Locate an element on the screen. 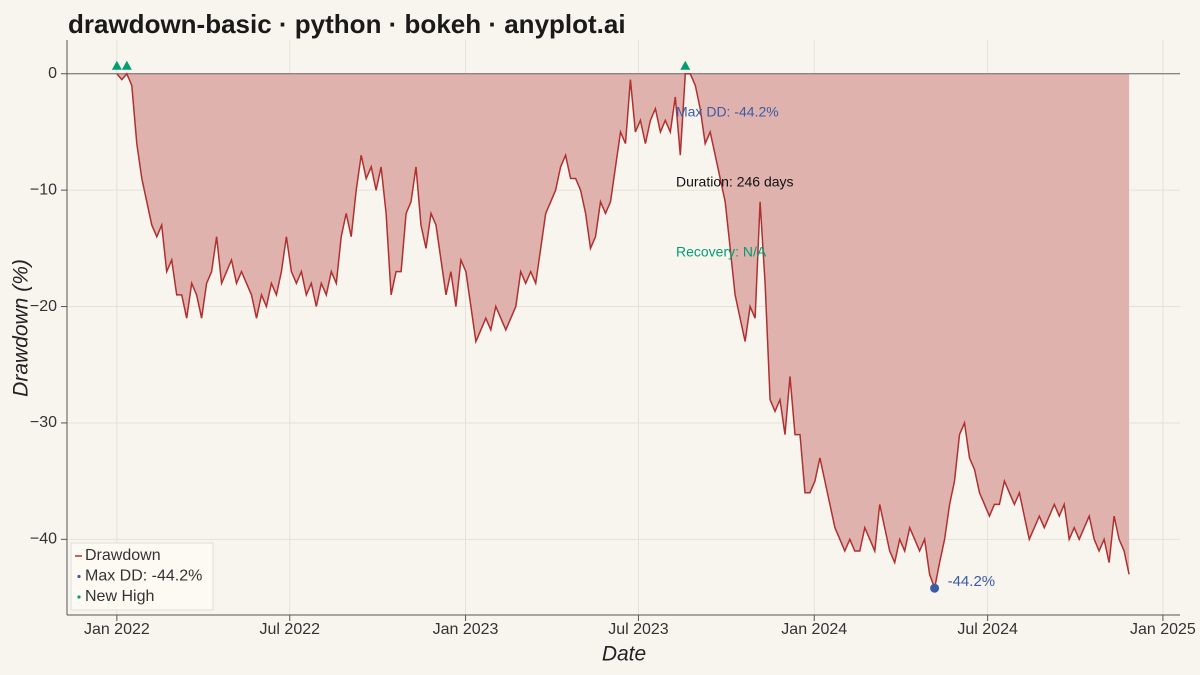 This screenshot has width=1200, height=675. y-tick-label: −10 is located at coordinates (43, 189).